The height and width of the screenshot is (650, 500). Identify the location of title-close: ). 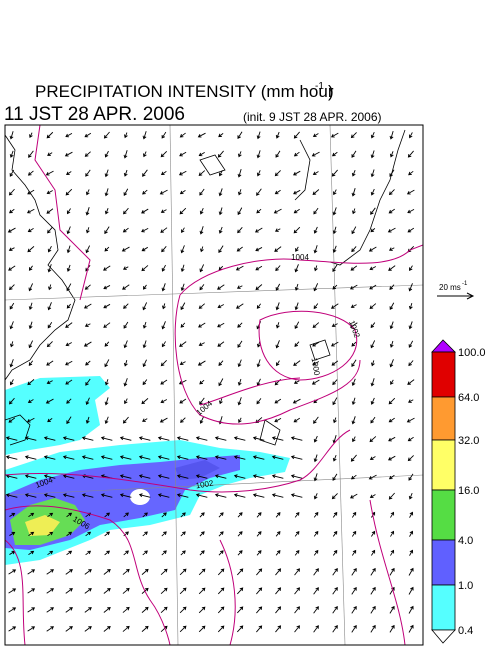
(331, 91).